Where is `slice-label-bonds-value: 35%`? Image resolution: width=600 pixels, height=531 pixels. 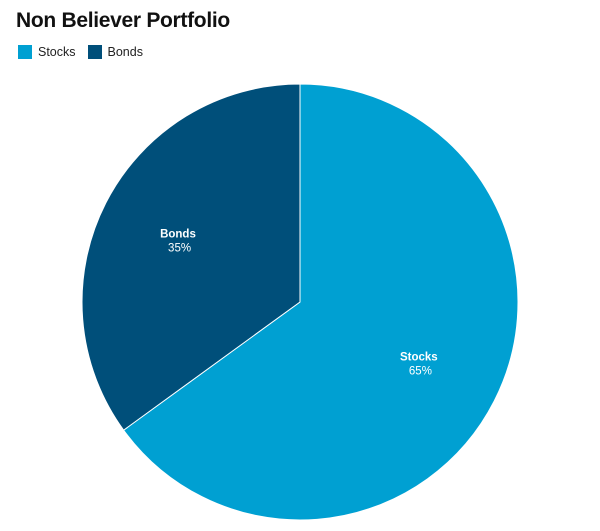 slice-label-bonds-value: 35% is located at coordinates (179, 249).